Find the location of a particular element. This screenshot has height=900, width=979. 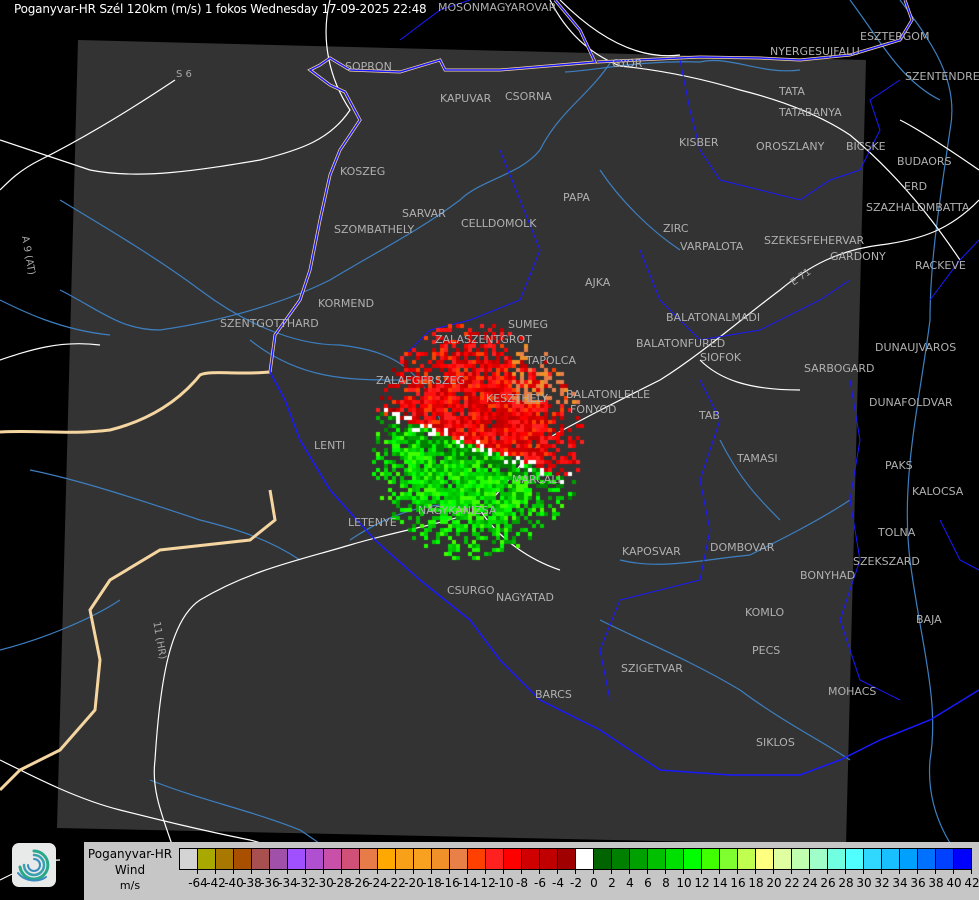

place-label: SARBOGARD is located at coordinates (839, 368).